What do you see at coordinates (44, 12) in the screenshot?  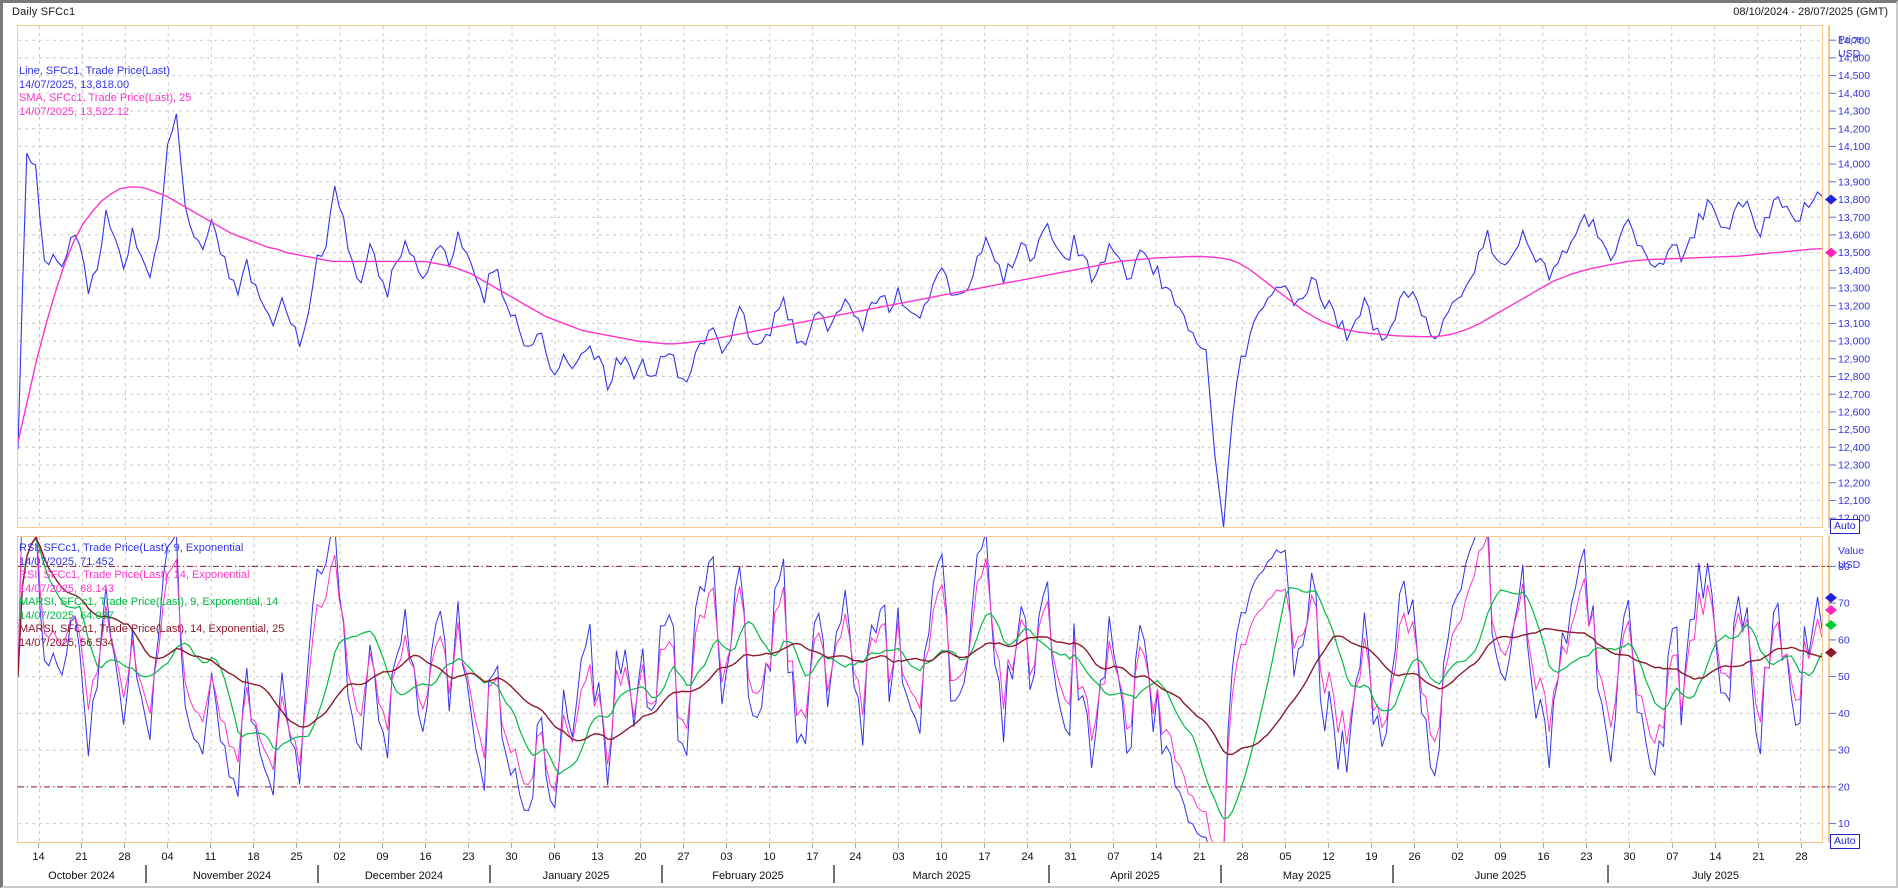 I see `window-title: Daily SFCc1` at bounding box center [44, 12].